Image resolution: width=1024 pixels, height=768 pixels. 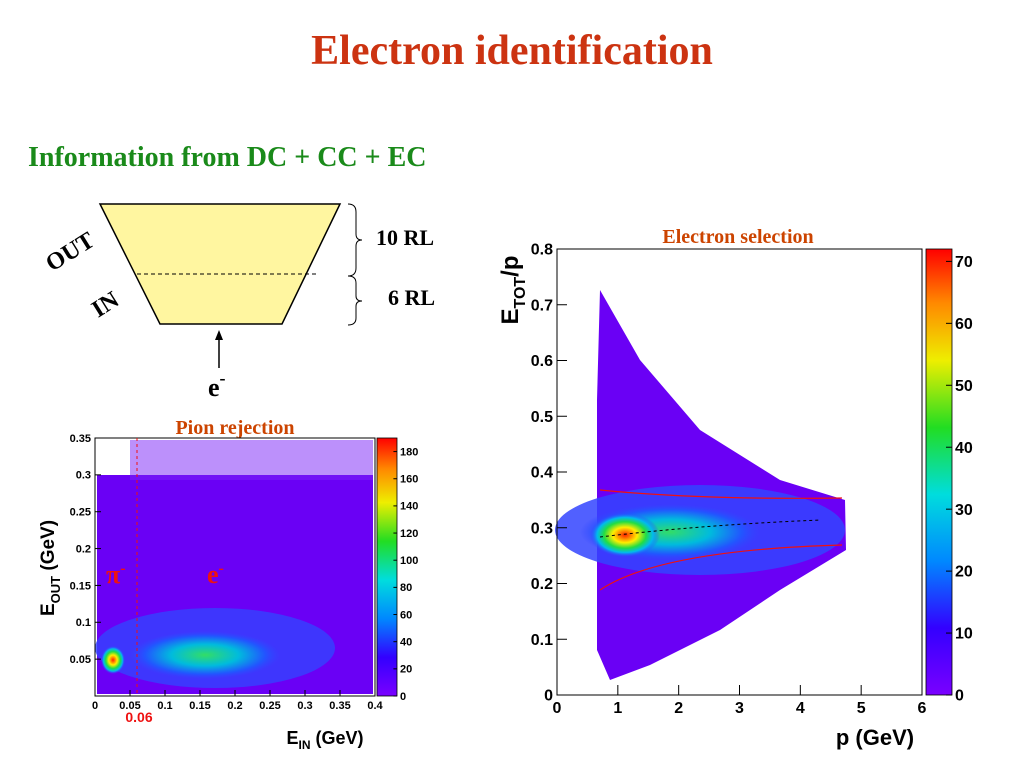 I want to click on title: Electron identification, so click(x=512, y=51).